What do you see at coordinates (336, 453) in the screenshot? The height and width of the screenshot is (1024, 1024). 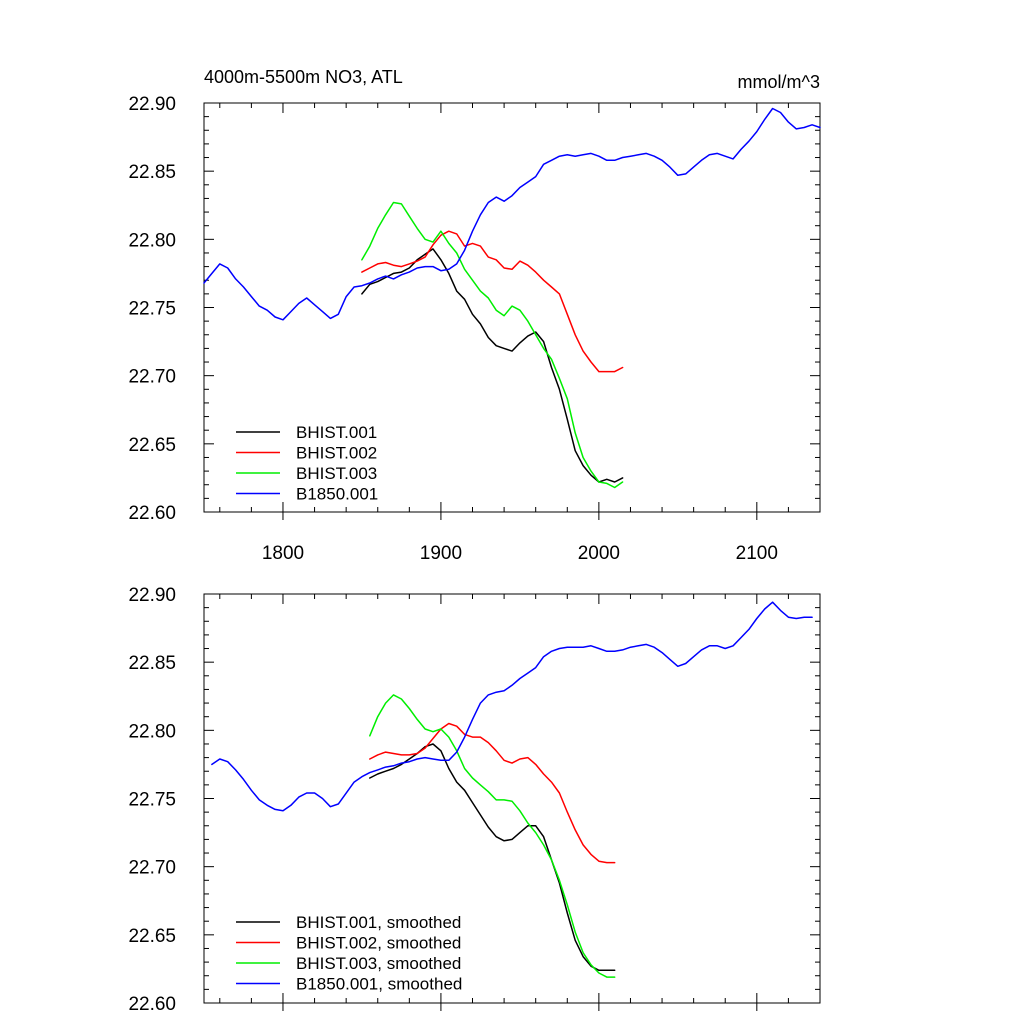 I see `legend-label: BHIST.002` at bounding box center [336, 453].